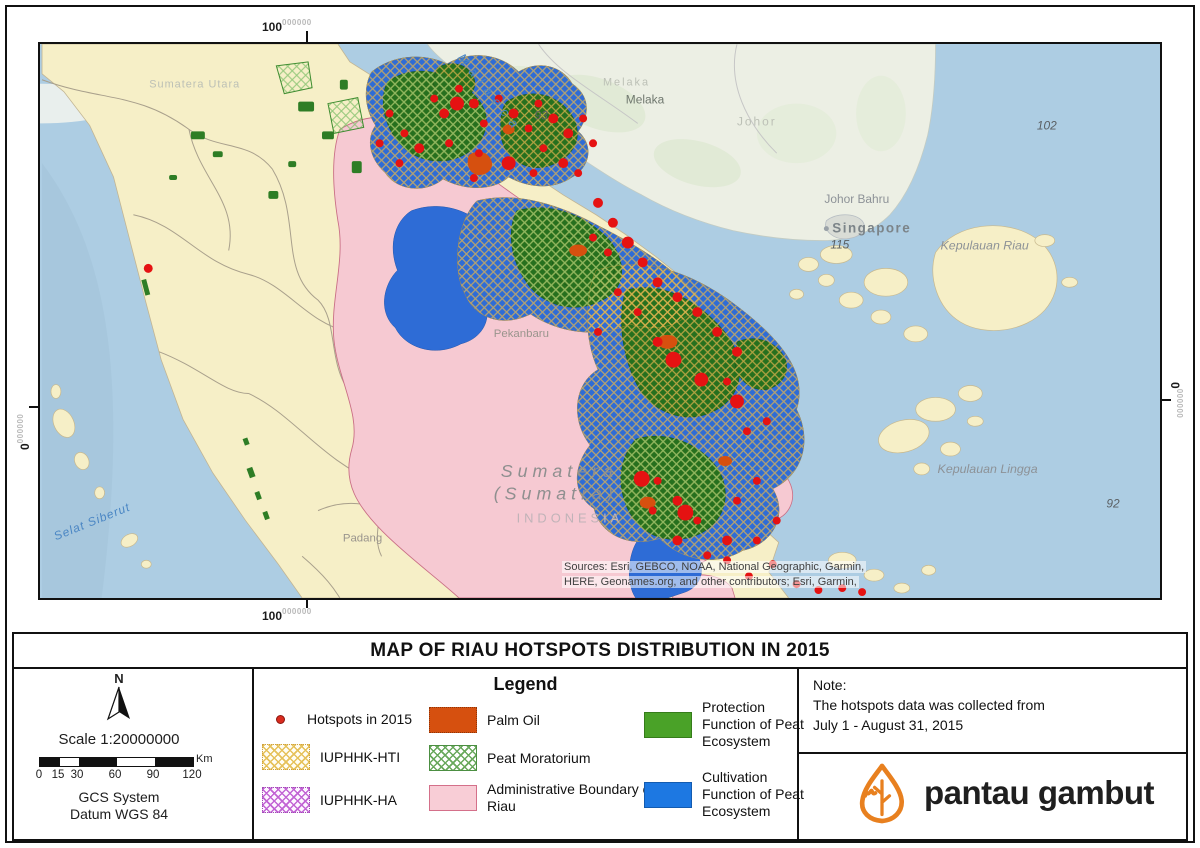  Describe the element at coordinates (286, 757) in the screenshot. I see `hti-swatch` at that location.